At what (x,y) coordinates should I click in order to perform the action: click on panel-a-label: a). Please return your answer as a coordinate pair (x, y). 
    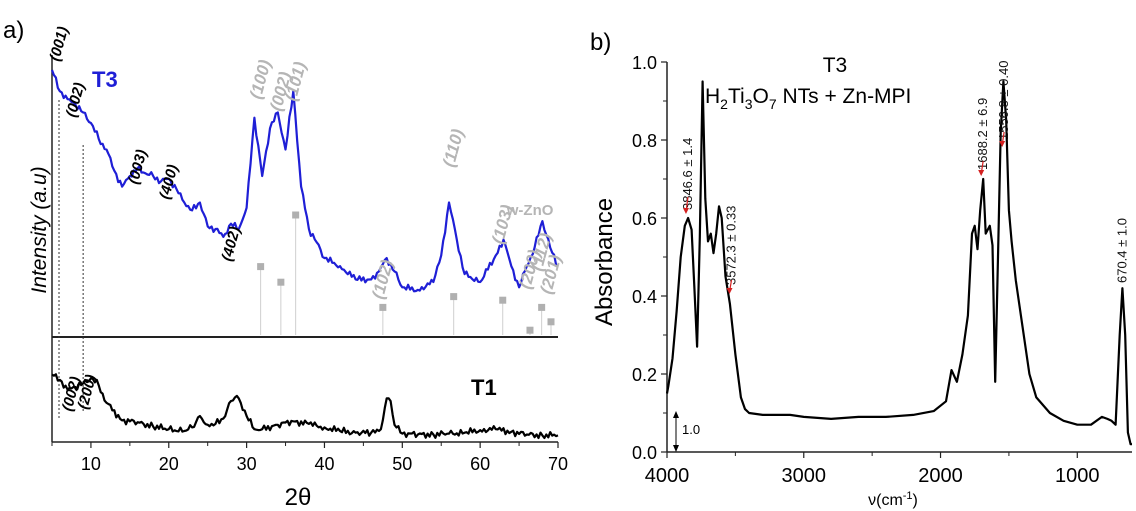
    Looking at the image, I should click on (13, 30).